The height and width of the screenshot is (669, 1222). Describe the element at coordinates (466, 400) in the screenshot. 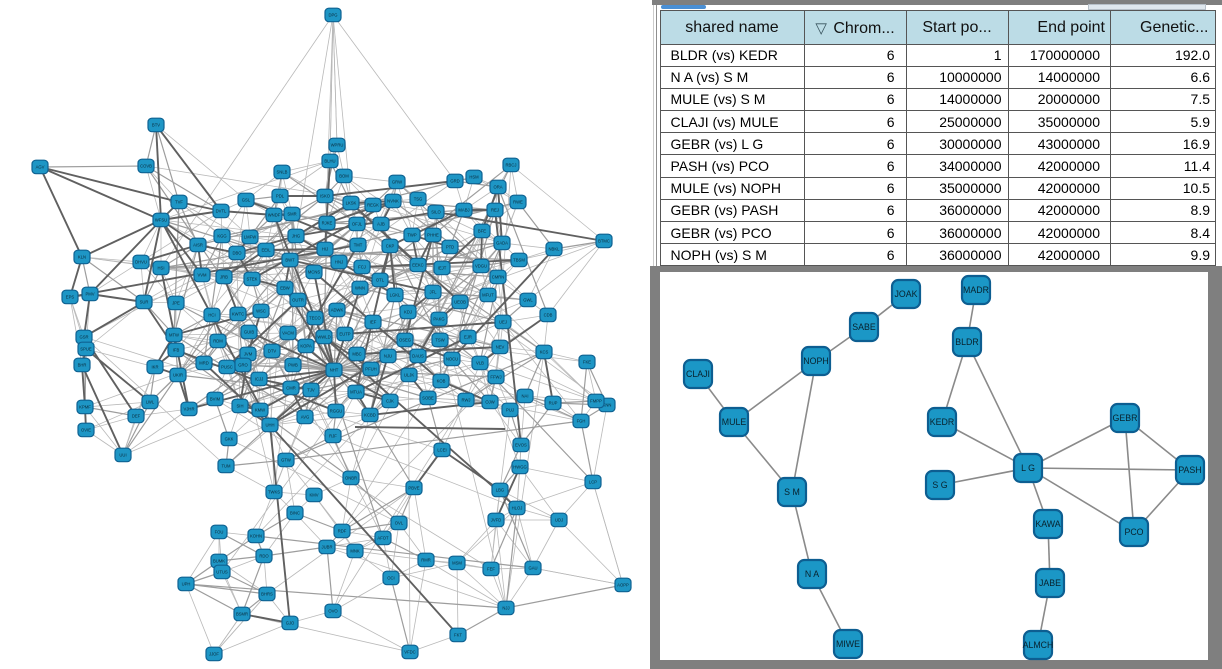

I see `svg-text: RWJ` at that location.